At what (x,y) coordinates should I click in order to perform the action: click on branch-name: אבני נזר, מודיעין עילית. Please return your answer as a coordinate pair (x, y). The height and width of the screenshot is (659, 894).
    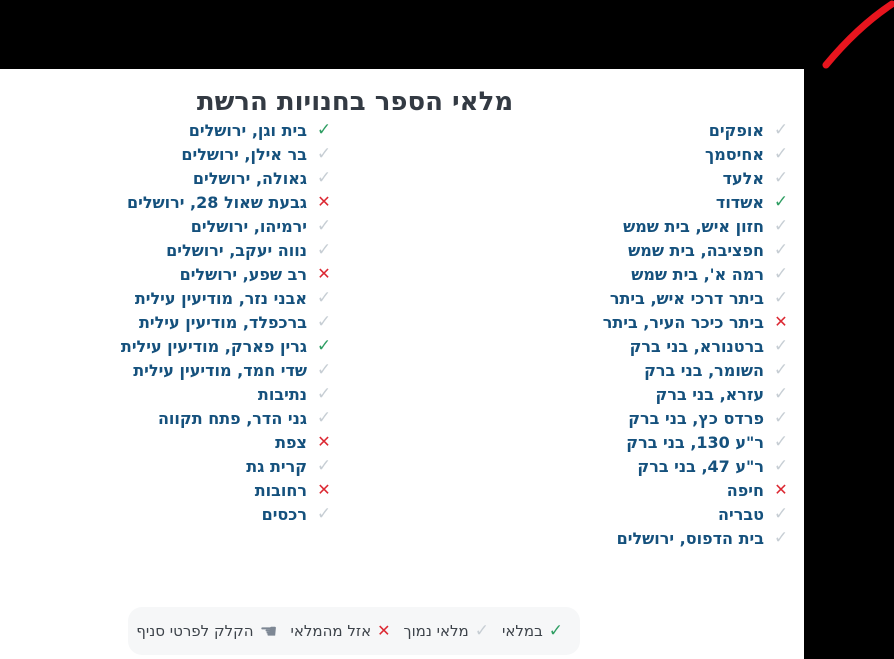
    Looking at the image, I should click on (220, 298).